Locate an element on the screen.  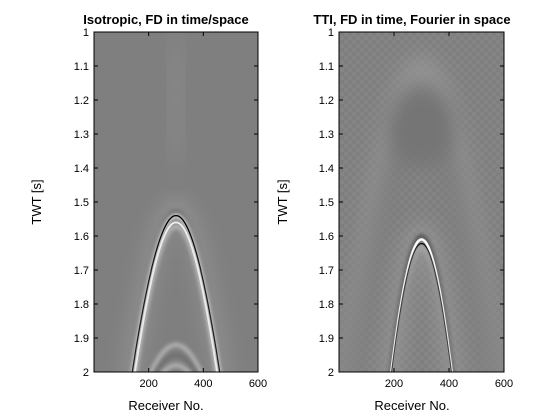
right-ytick-label: 1.3 is located at coordinates (326, 135).